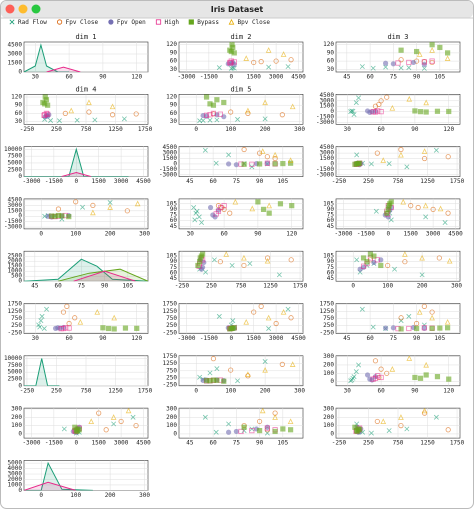 The width and height of the screenshot is (474, 509). Describe the element at coordinates (16, 97) in the screenshot. I see `y-tick-label: 120` at that location.